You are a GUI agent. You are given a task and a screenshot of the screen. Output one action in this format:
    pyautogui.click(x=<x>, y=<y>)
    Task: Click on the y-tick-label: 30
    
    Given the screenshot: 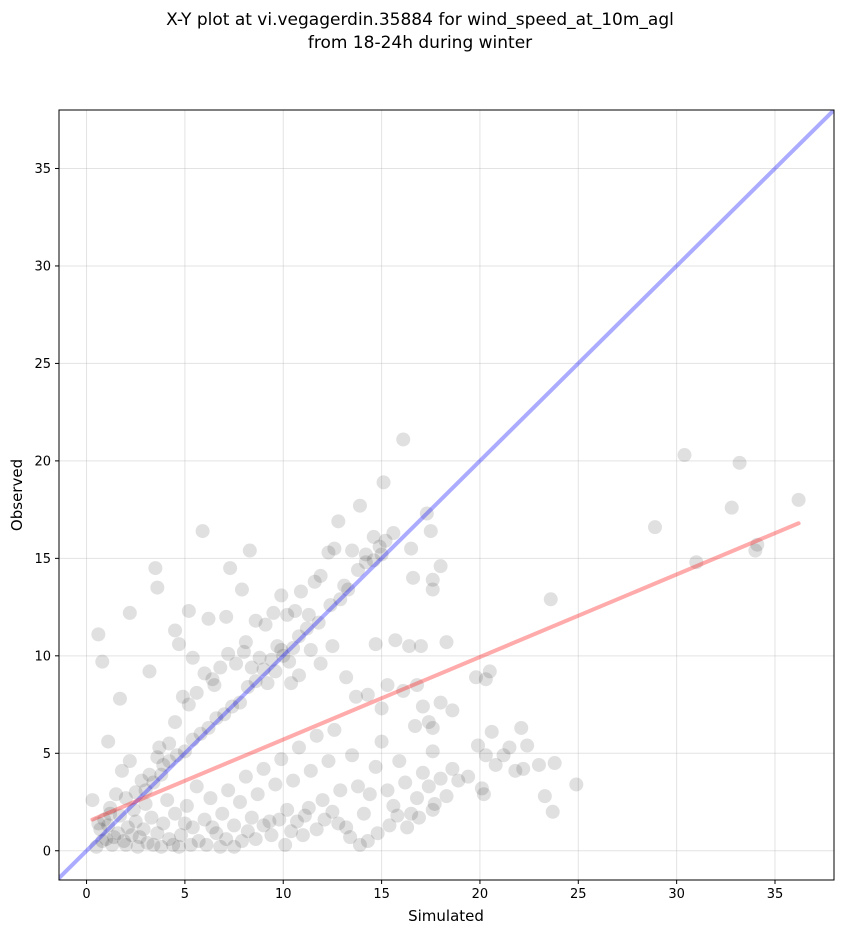 What is the action you would take?
    pyautogui.click(x=42, y=266)
    